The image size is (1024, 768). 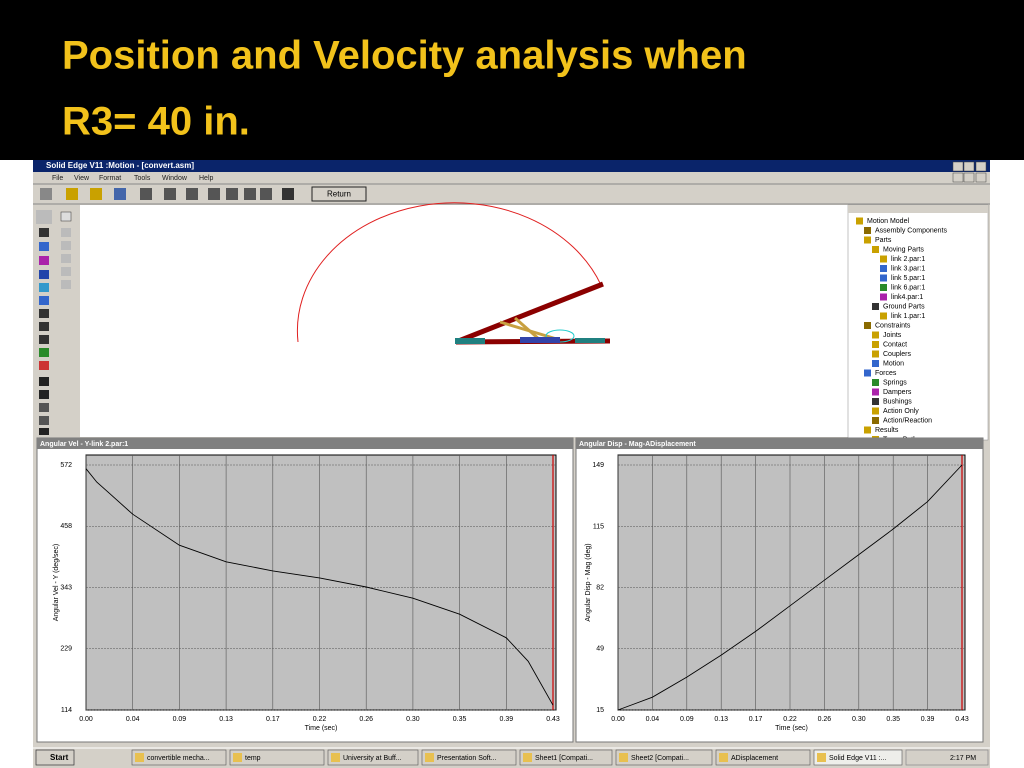 What do you see at coordinates (893, 325) in the screenshot?
I see `tree-label: Constraints` at bounding box center [893, 325].